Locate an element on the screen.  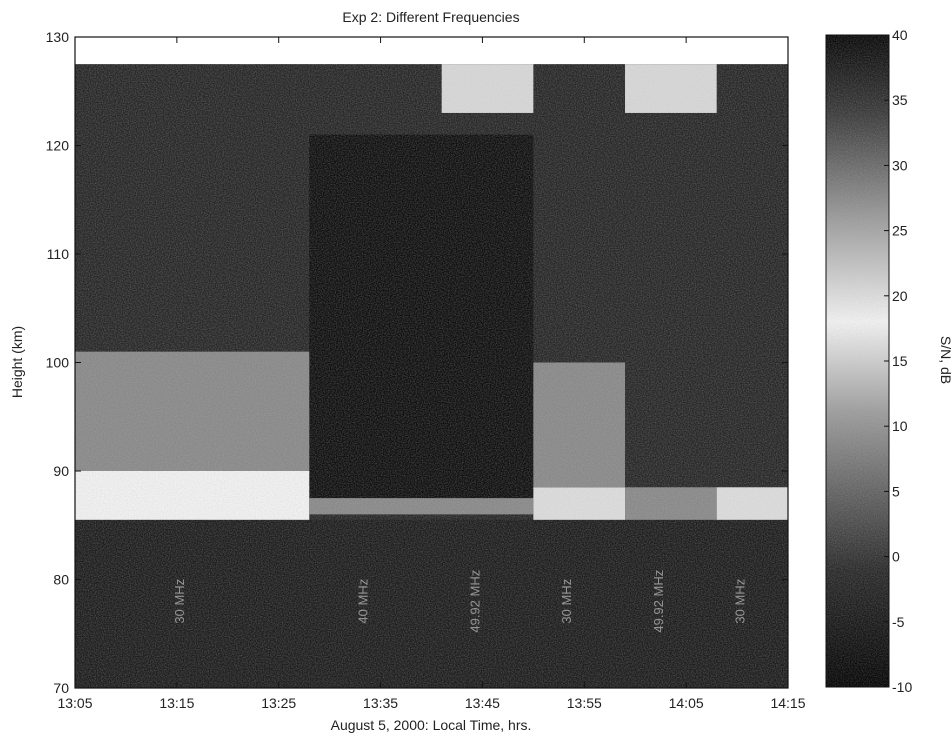
colorbar-tick-label: 30 is located at coordinates (900, 165).